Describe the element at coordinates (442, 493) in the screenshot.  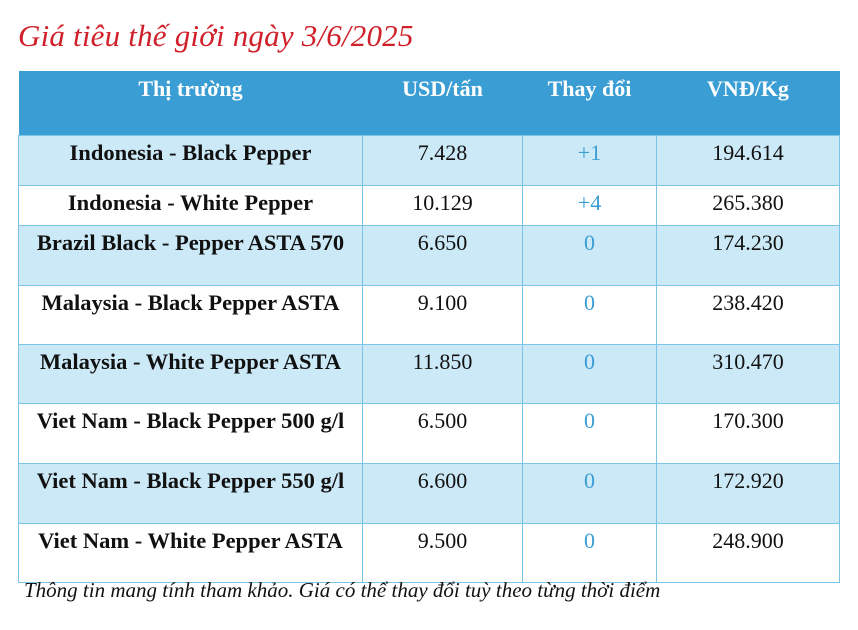
I see `usd-per-ton-cell: 6.600` at that location.